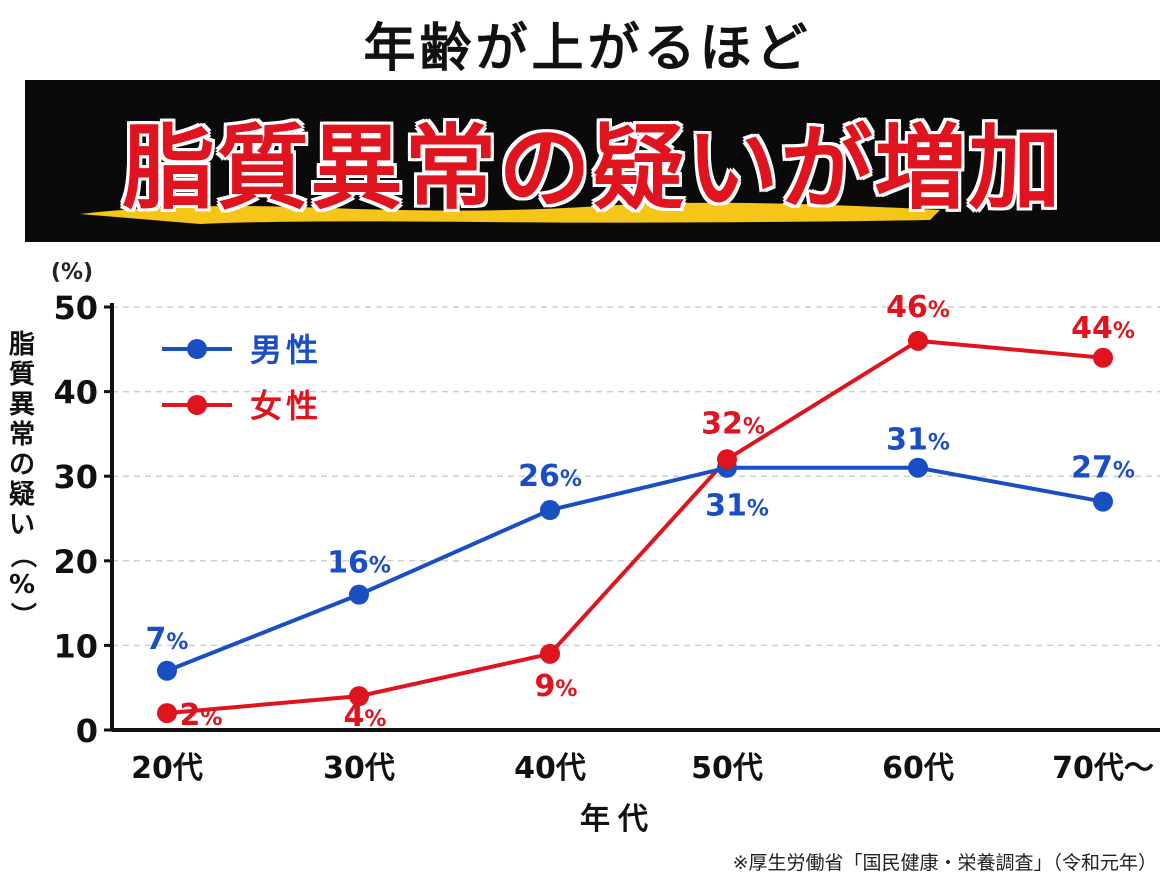 The image size is (1175, 896). I want to click on y-tick-label: 0, so click(87, 731).